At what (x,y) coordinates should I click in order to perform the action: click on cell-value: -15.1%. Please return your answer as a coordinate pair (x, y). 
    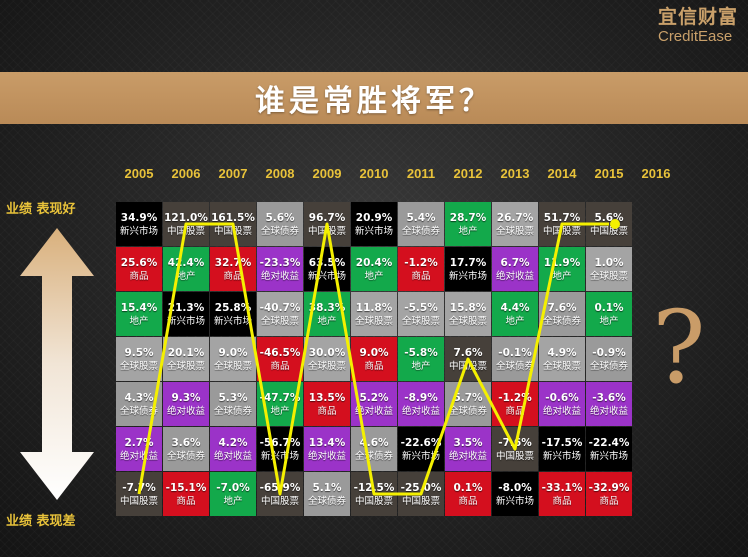
    Looking at the image, I should click on (186, 487).